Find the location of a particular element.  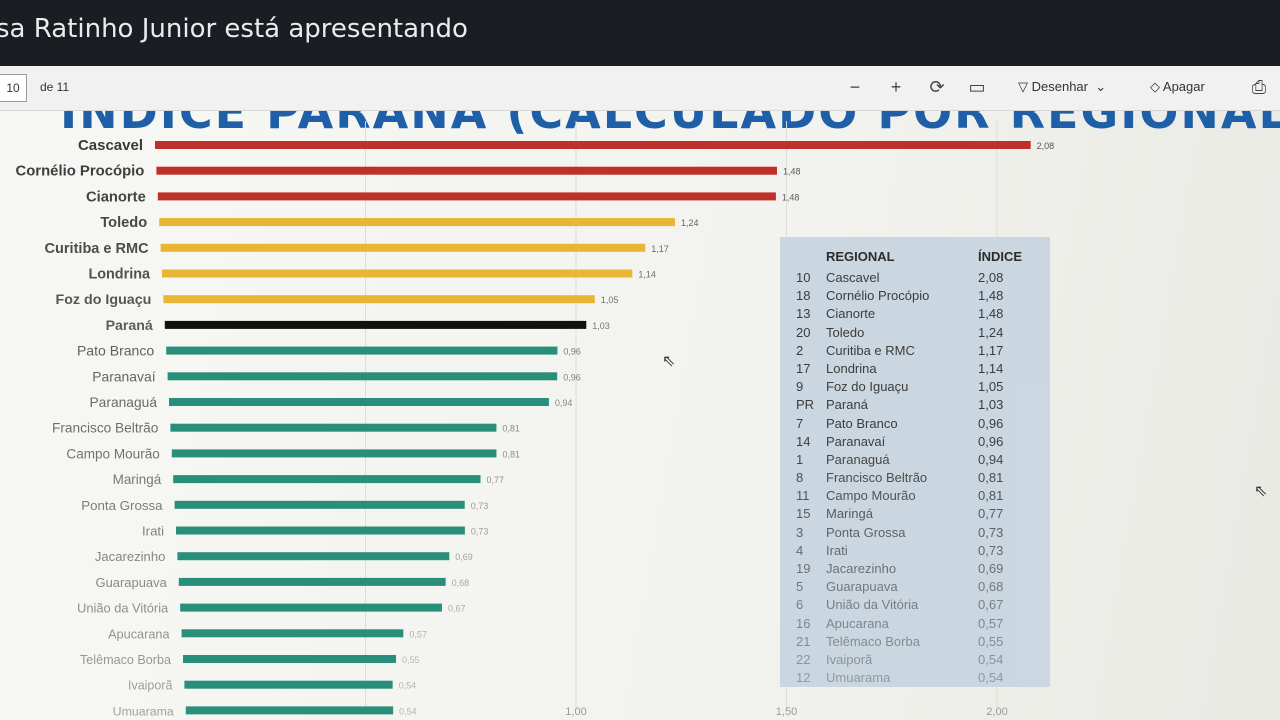

table-cell-code: 17 is located at coordinates (803, 368).